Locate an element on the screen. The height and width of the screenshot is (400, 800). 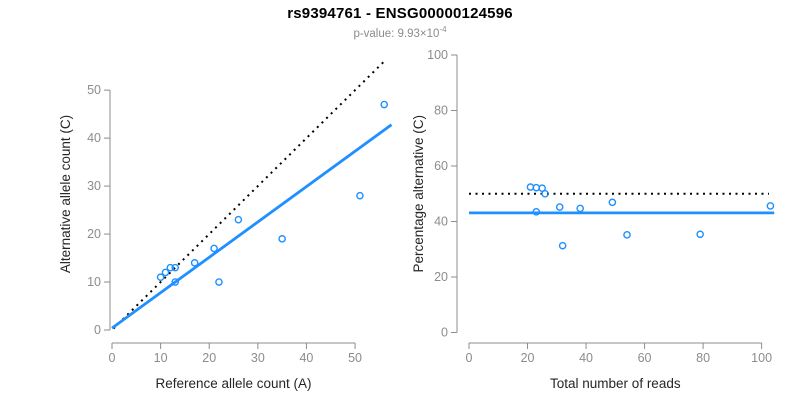
pvalue-text: p-value: 9.93×10 is located at coordinates (396, 33).